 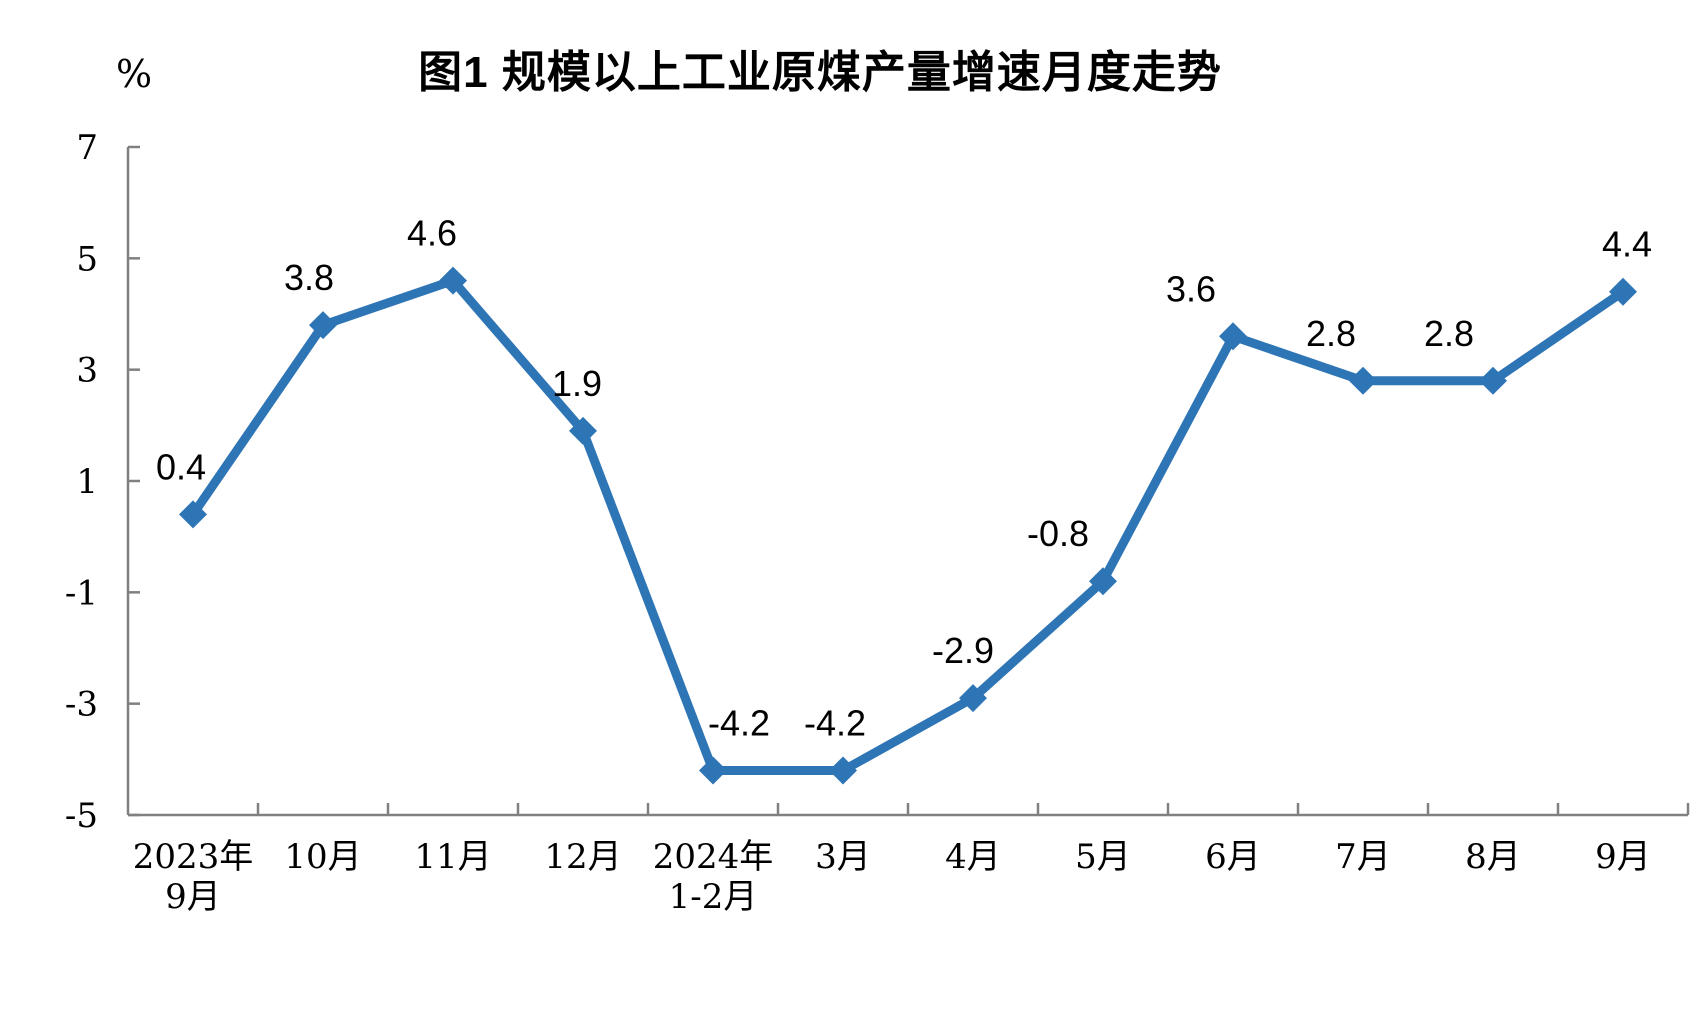 What do you see at coordinates (843, 857) in the screenshot?
I see `x-tick-label: 3月` at bounding box center [843, 857].